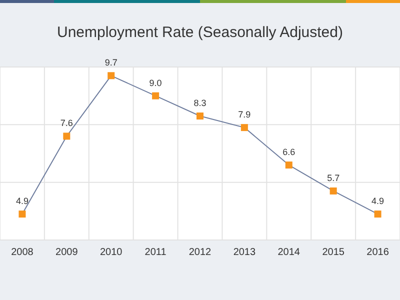  Describe the element at coordinates (244, 252) in the screenshot. I see `x-tick-label: 2013` at that location.